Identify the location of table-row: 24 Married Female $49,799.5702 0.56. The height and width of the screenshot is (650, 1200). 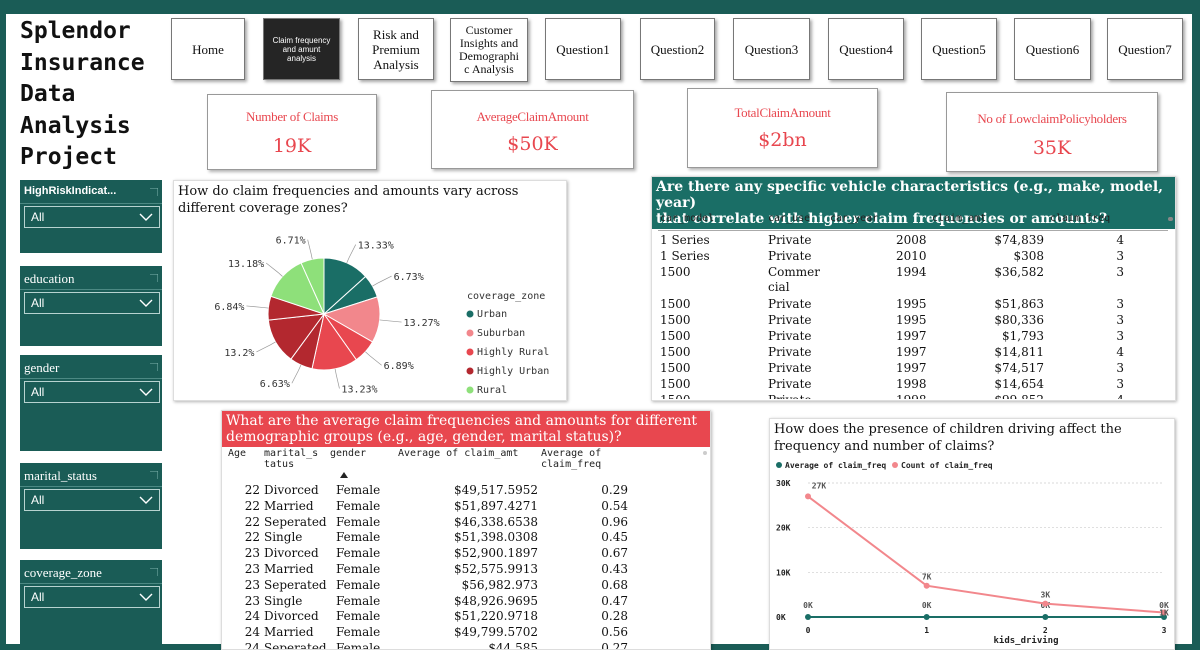
(466, 633).